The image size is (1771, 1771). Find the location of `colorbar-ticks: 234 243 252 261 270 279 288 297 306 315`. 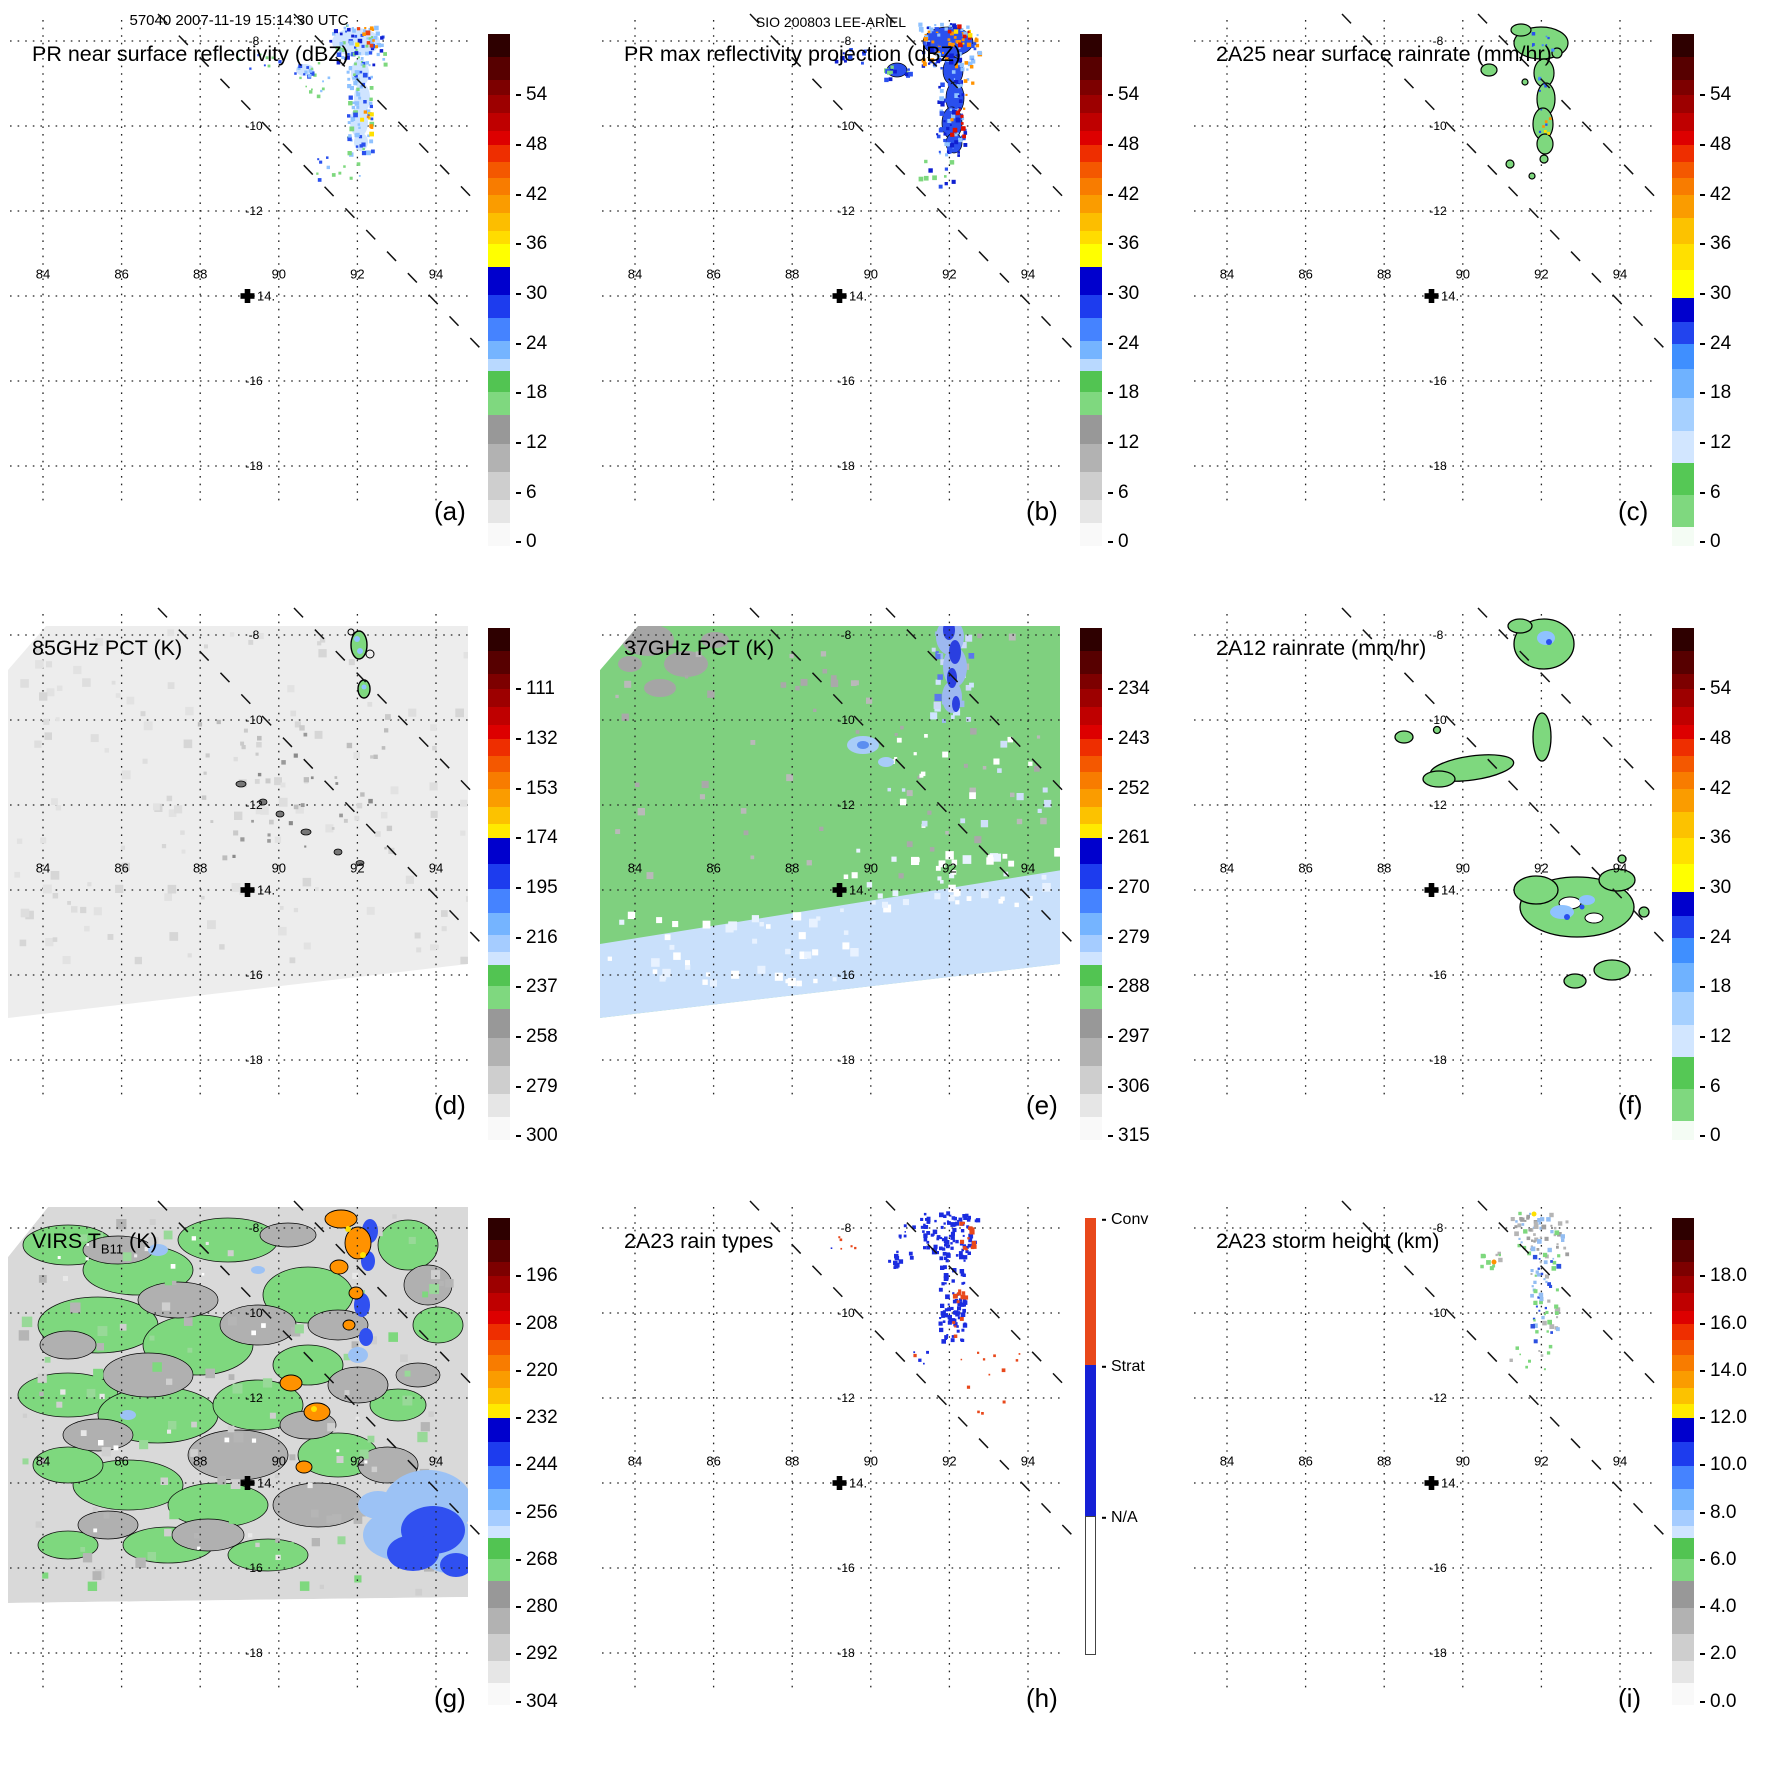

colorbar-ticks: 234 243 252 261 270 279 288 297 306 315 is located at coordinates (1150, 887).